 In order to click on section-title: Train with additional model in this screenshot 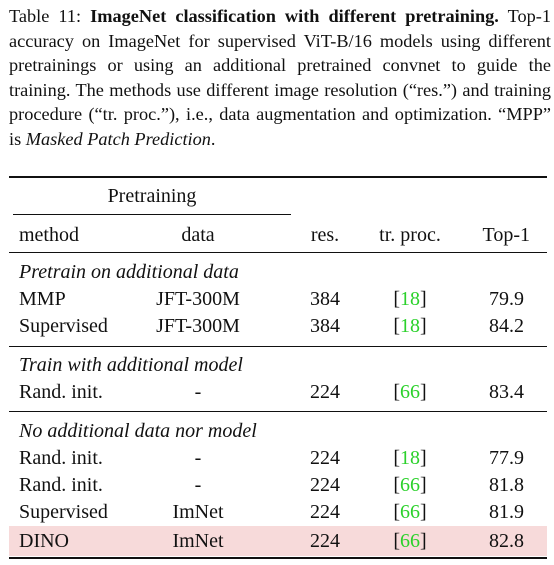, I will do `click(131, 365)`.